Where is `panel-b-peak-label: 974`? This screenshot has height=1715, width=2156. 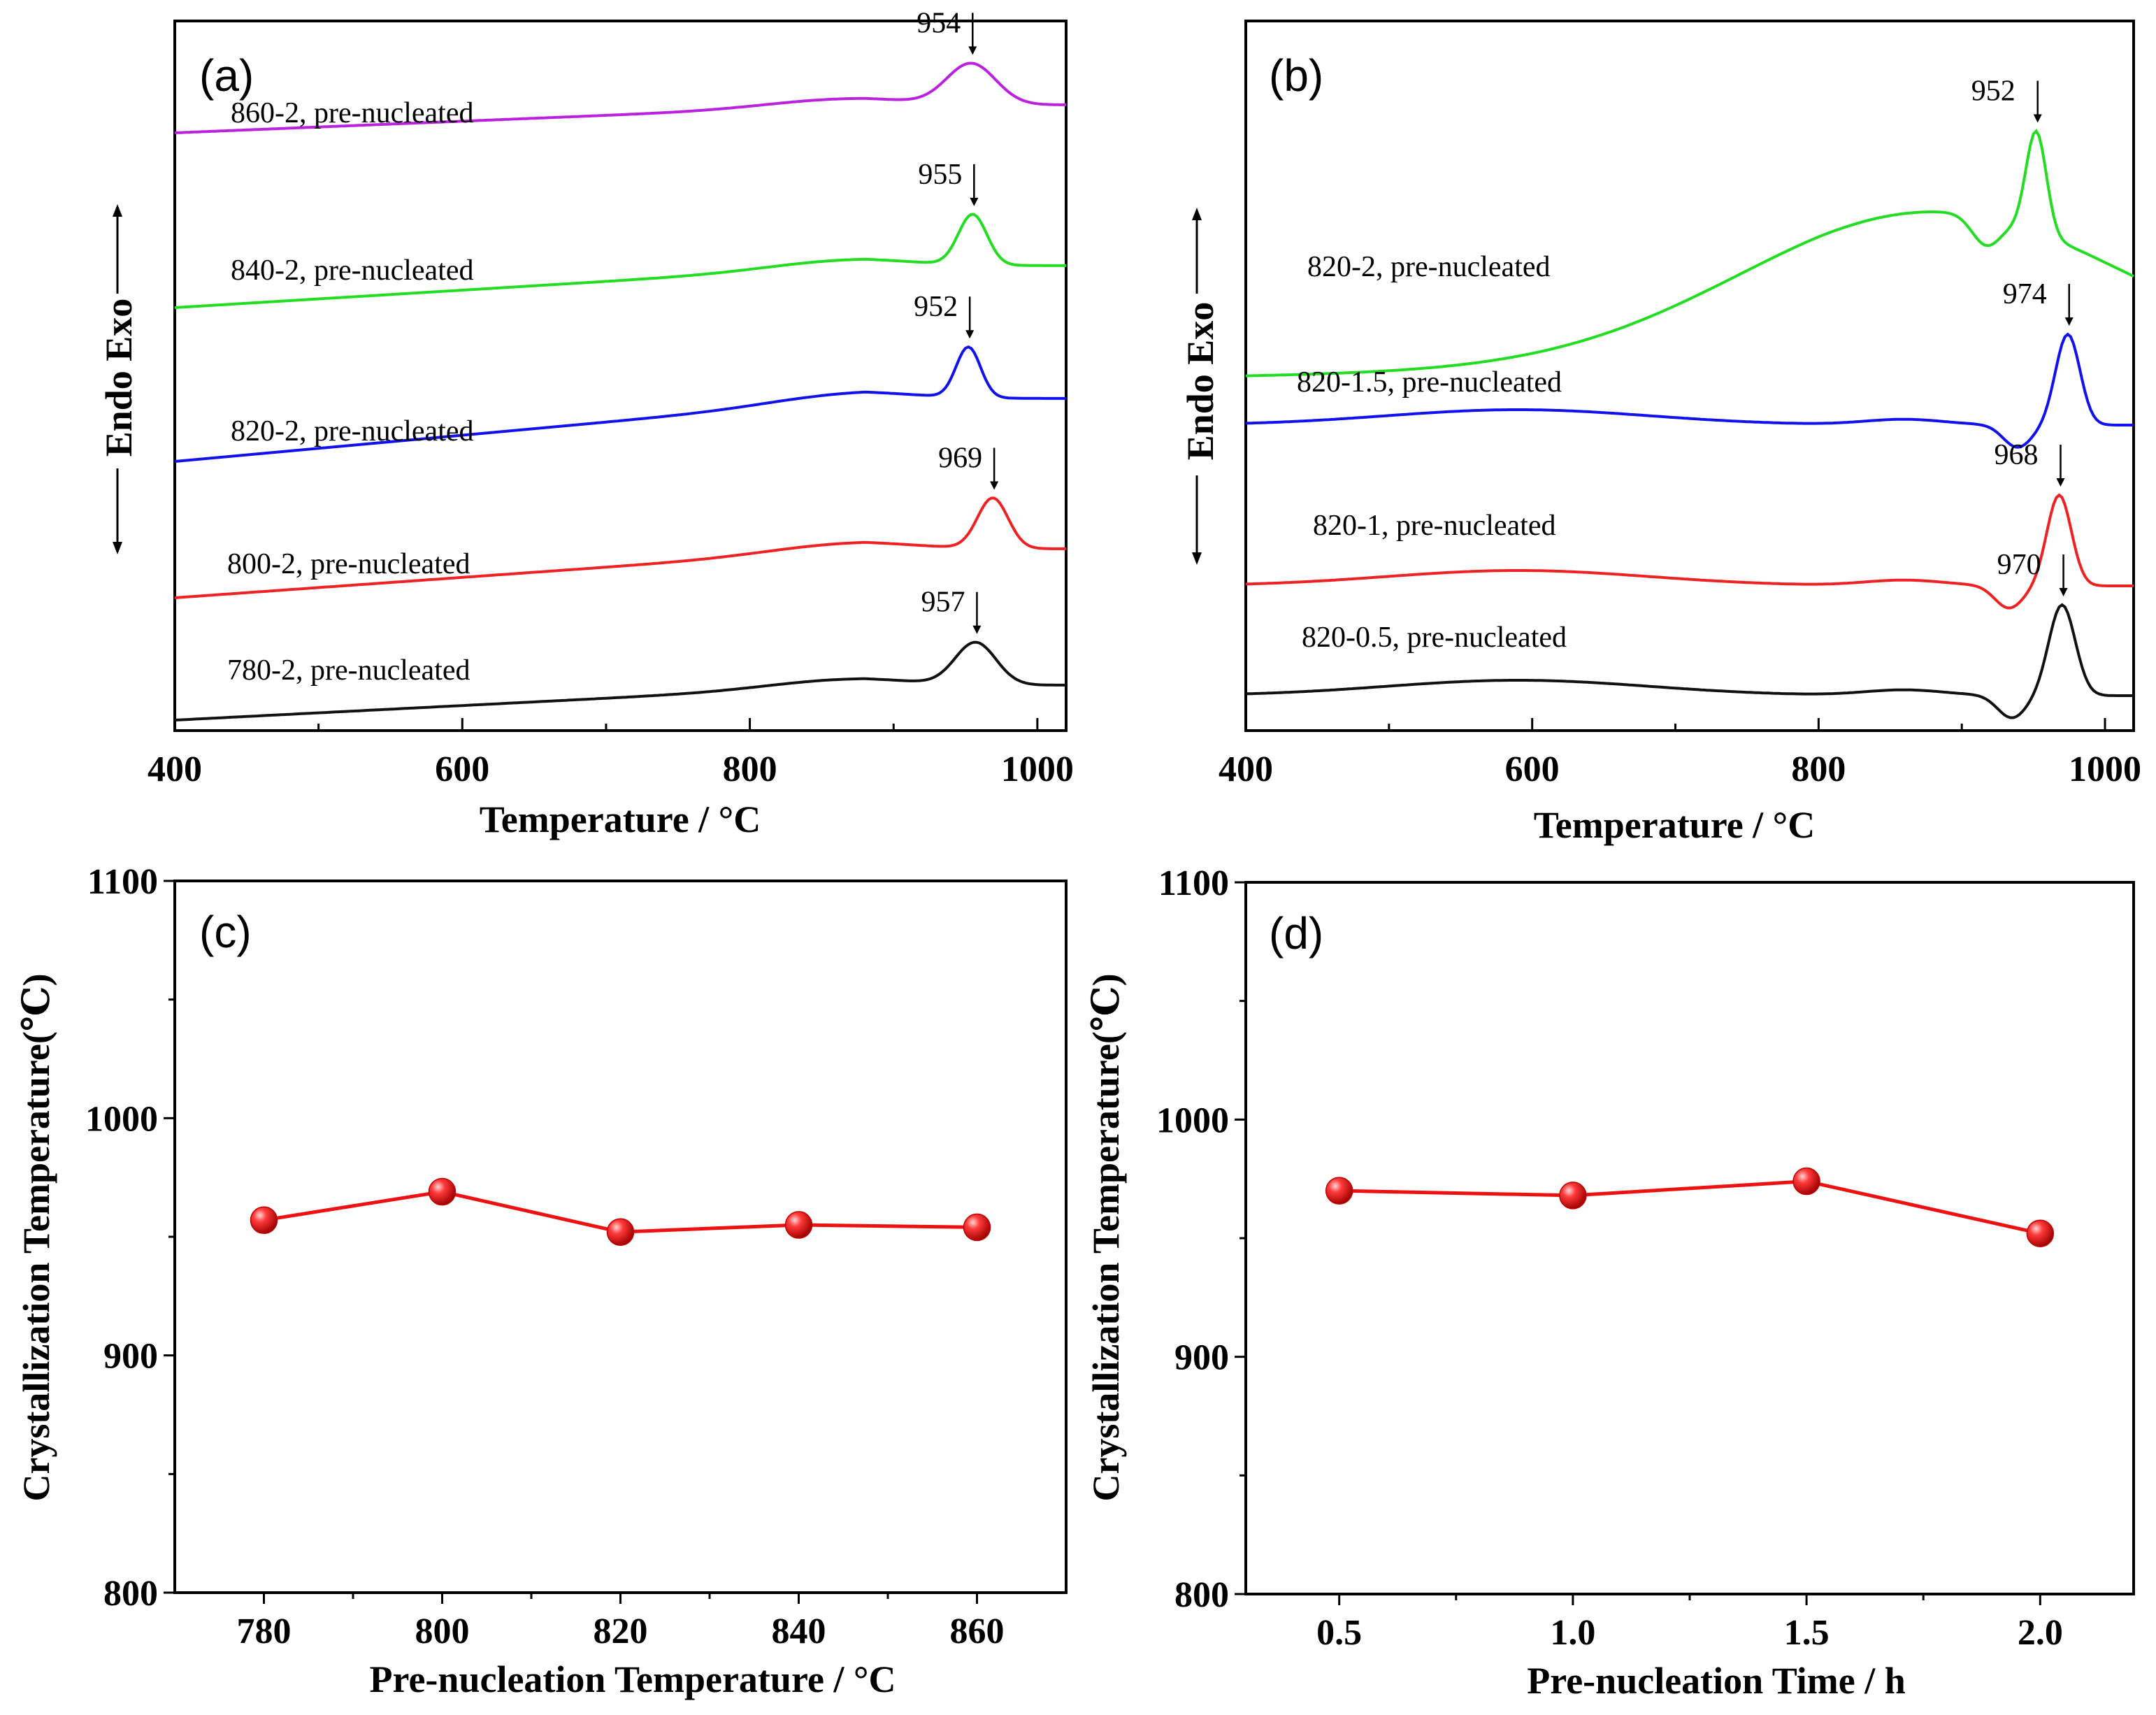 panel-b-peak-label: 974 is located at coordinates (2025, 294).